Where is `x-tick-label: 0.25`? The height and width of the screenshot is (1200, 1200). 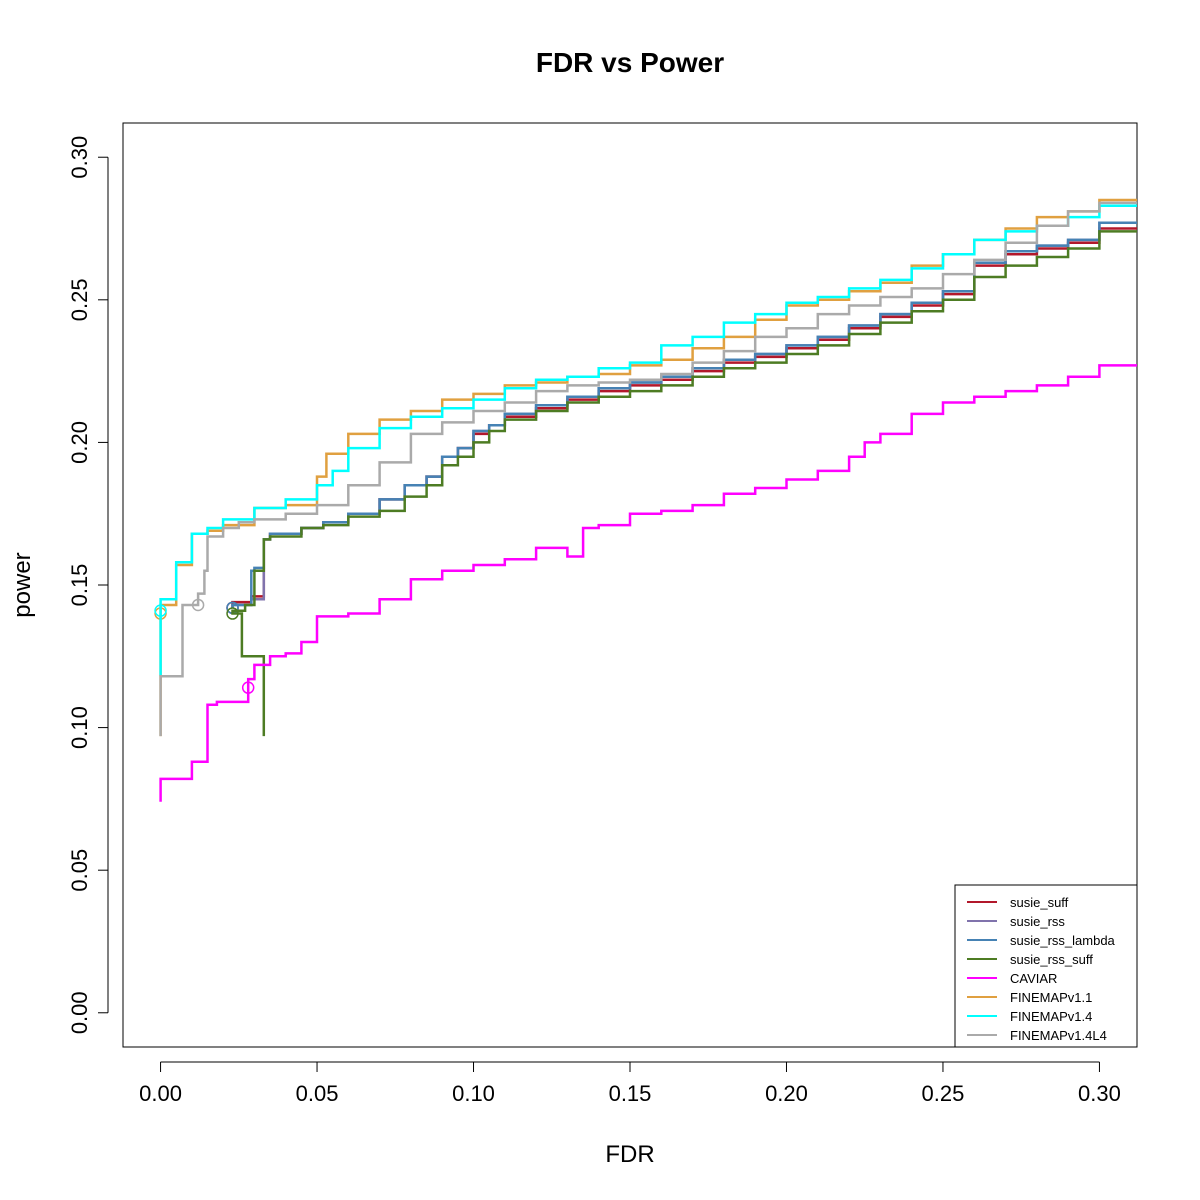
x-tick-label: 0.25 is located at coordinates (943, 1093).